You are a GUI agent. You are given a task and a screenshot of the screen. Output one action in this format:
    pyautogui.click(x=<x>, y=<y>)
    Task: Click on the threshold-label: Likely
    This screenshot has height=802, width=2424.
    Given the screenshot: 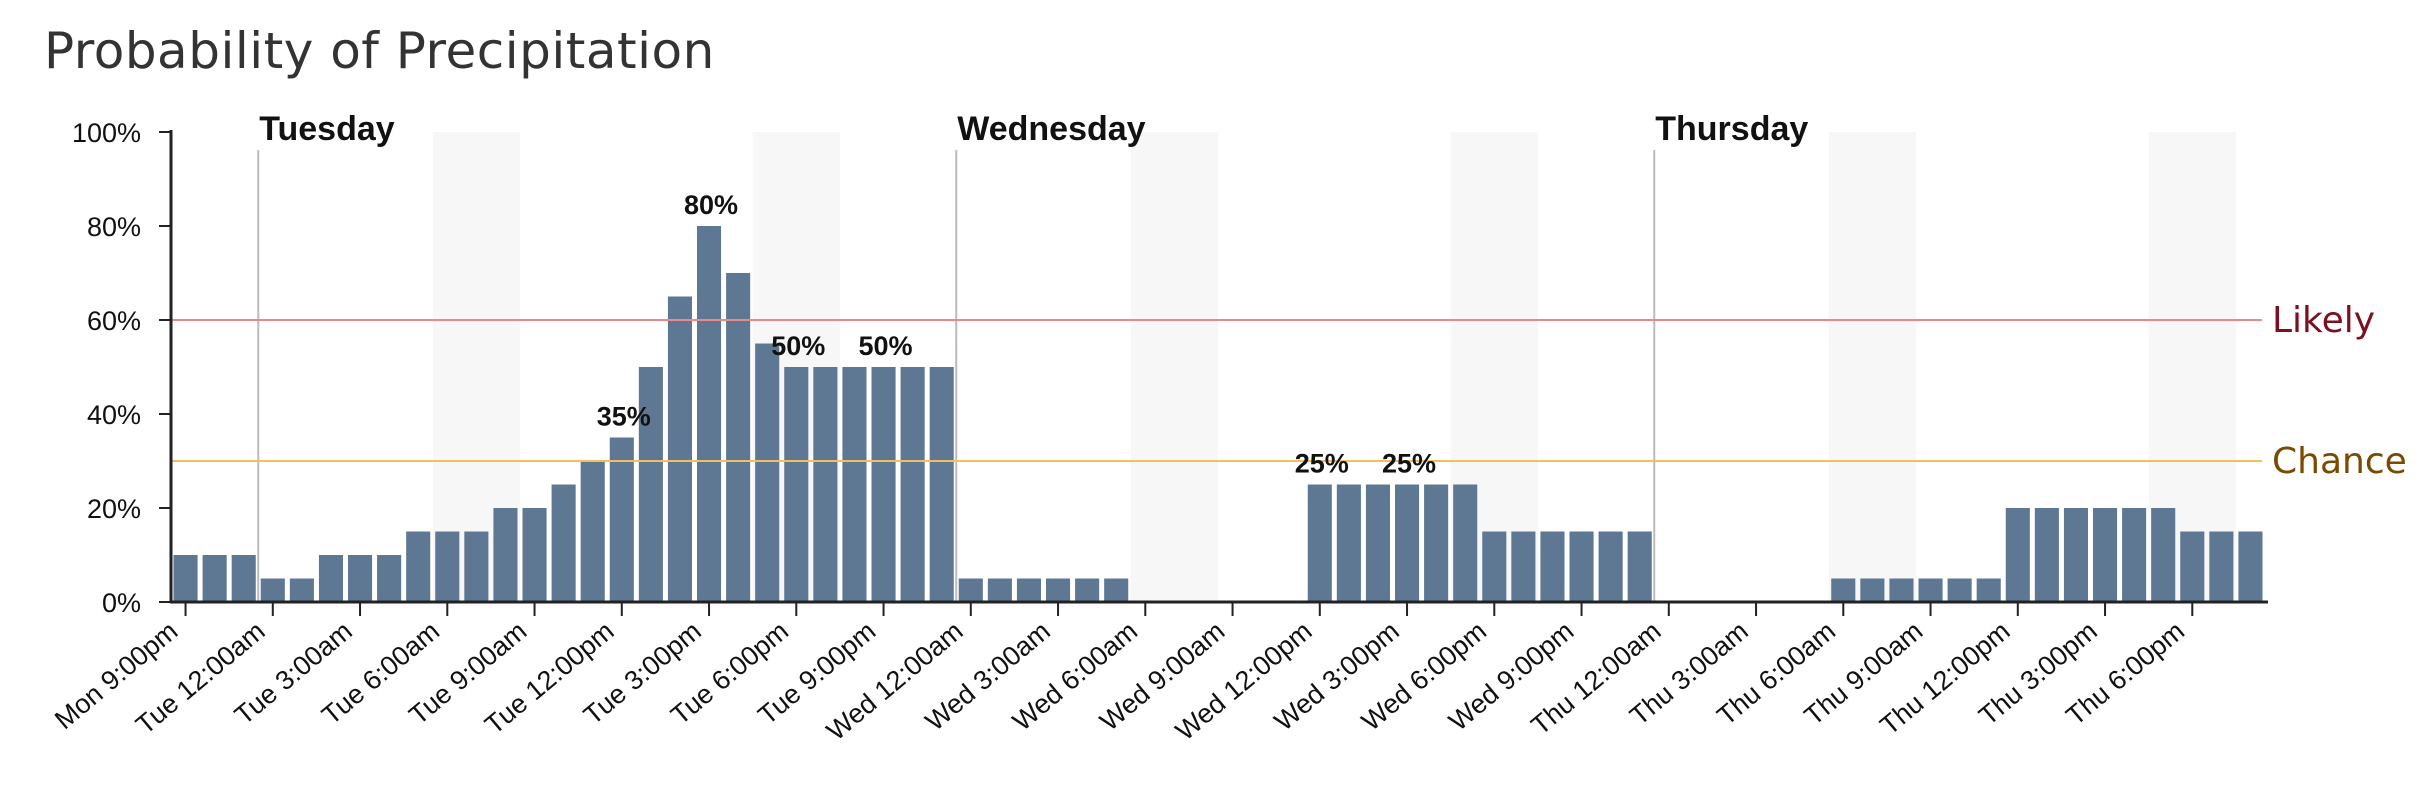 What is the action you would take?
    pyautogui.click(x=2323, y=320)
    